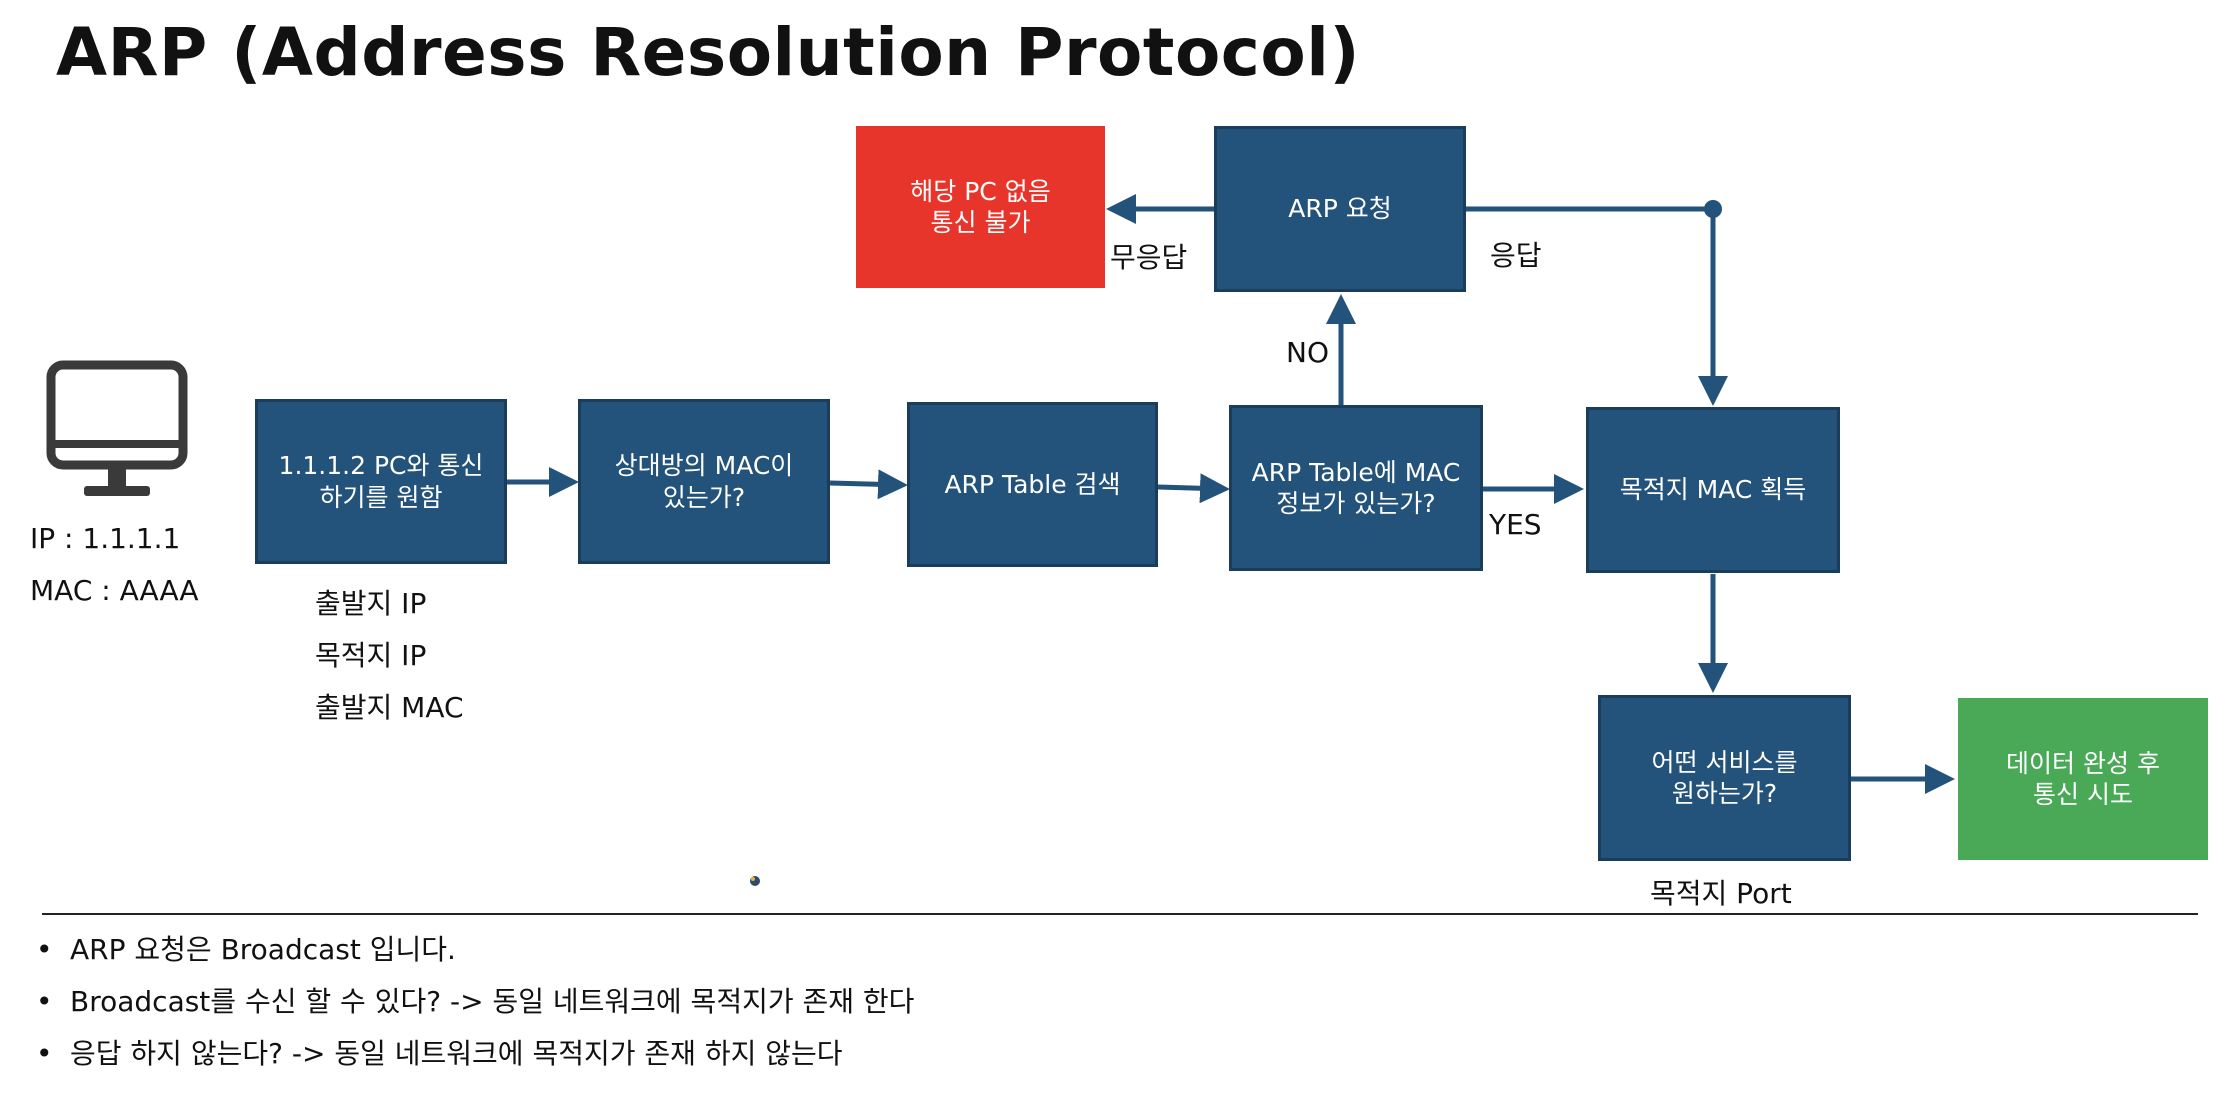  Describe the element at coordinates (1193, 488) in the screenshot. I see `arrow-search-to-tablehas` at that location.